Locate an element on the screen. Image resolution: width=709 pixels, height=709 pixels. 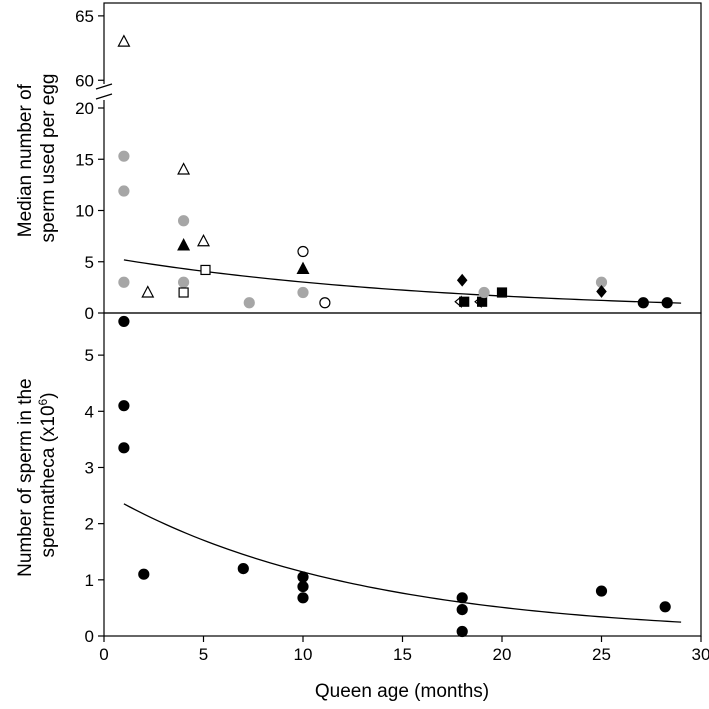
top-y-axis-ticks: 0 5 10 15 20 60 65 is located at coordinates (89, 165).